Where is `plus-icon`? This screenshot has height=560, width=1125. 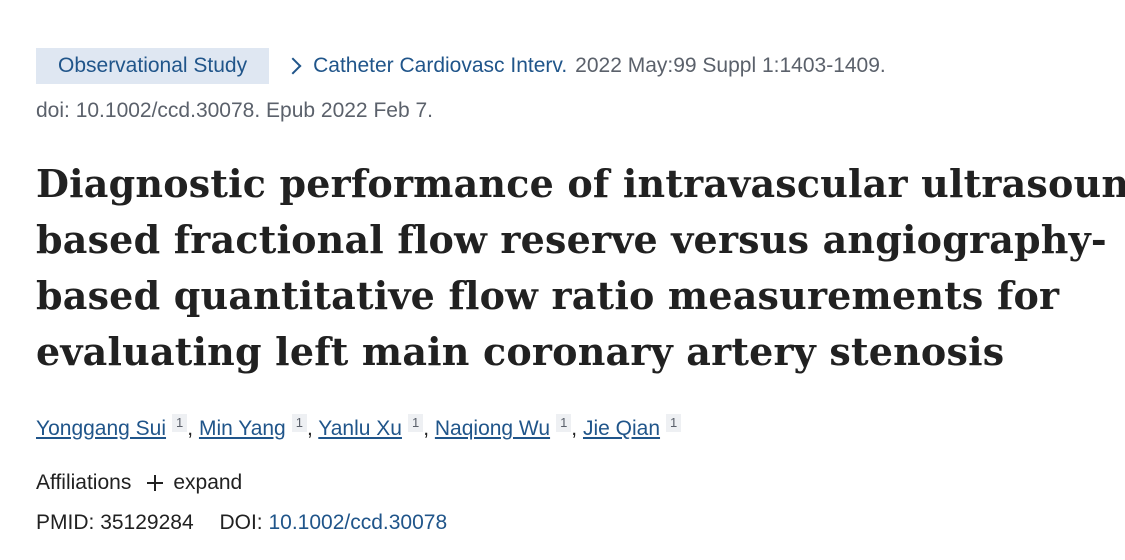 plus-icon is located at coordinates (155, 483).